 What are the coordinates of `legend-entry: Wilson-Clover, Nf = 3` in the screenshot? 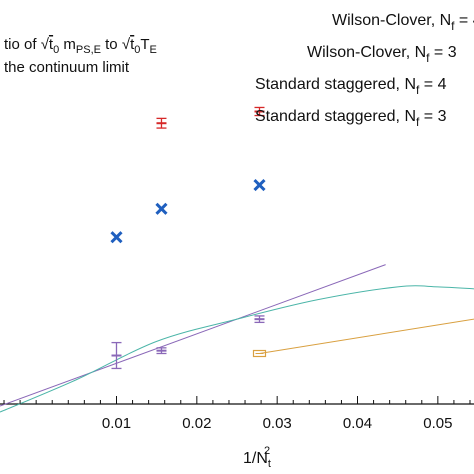 It's located at (382, 54).